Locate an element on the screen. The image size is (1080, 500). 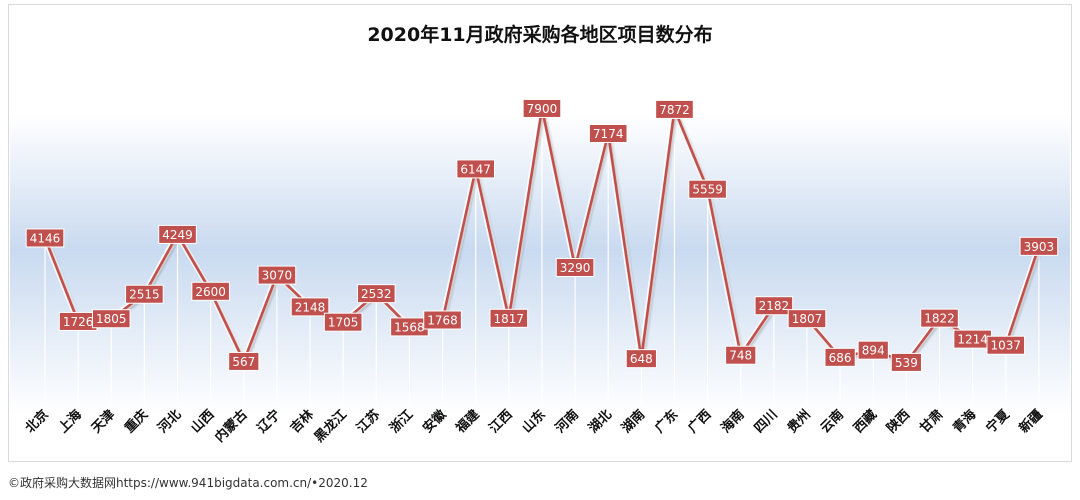
data-label-text: 1805 is located at coordinates (111, 319).